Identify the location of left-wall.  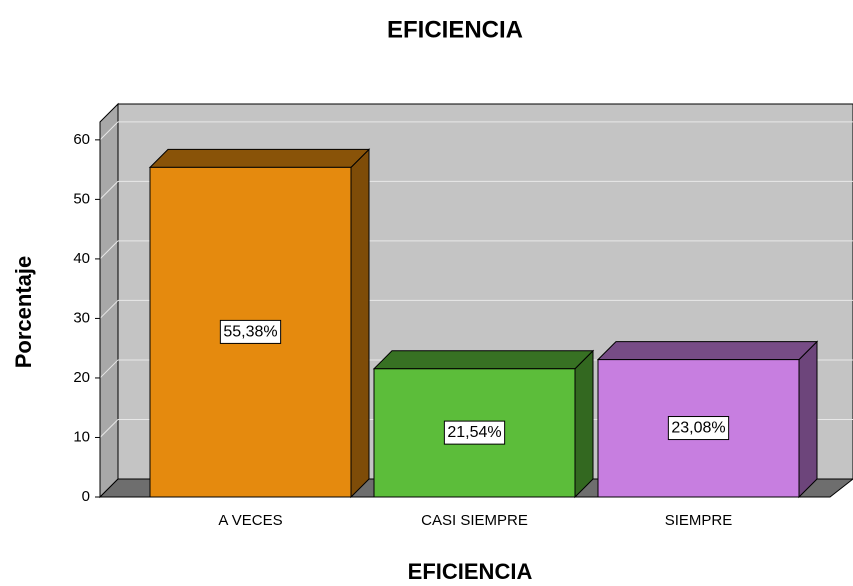
(109, 300).